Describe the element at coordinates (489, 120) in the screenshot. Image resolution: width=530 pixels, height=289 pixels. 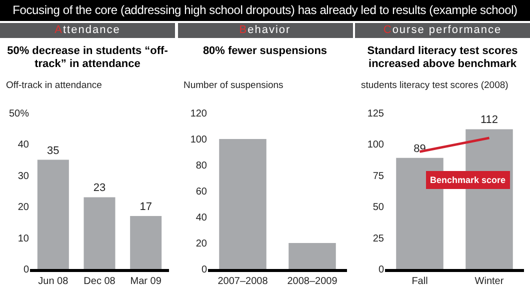
I see `data-label: 112` at that location.